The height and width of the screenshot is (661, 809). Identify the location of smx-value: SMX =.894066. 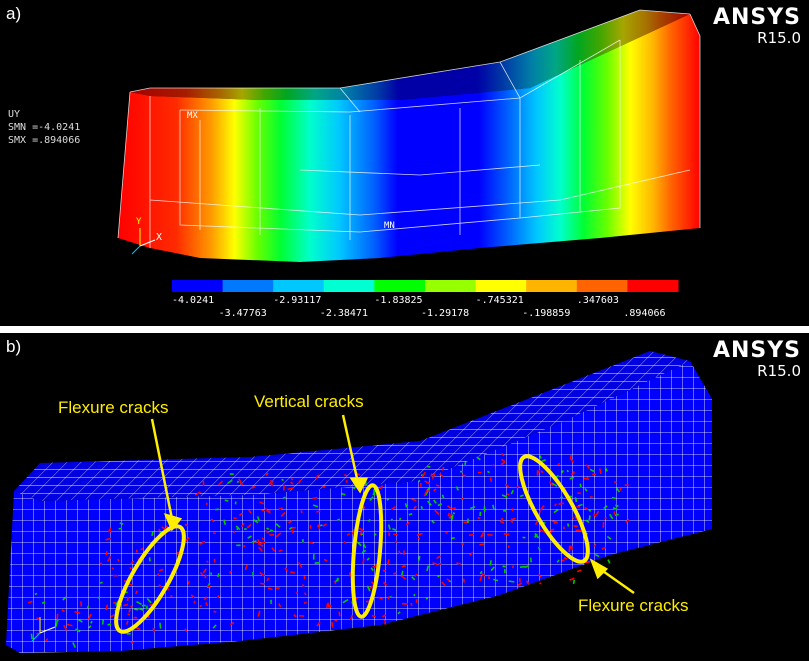
(44, 140).